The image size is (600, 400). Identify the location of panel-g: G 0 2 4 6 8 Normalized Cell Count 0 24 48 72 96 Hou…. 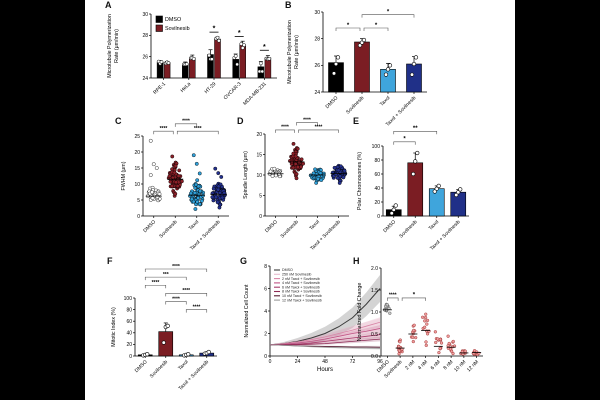
(314, 328).